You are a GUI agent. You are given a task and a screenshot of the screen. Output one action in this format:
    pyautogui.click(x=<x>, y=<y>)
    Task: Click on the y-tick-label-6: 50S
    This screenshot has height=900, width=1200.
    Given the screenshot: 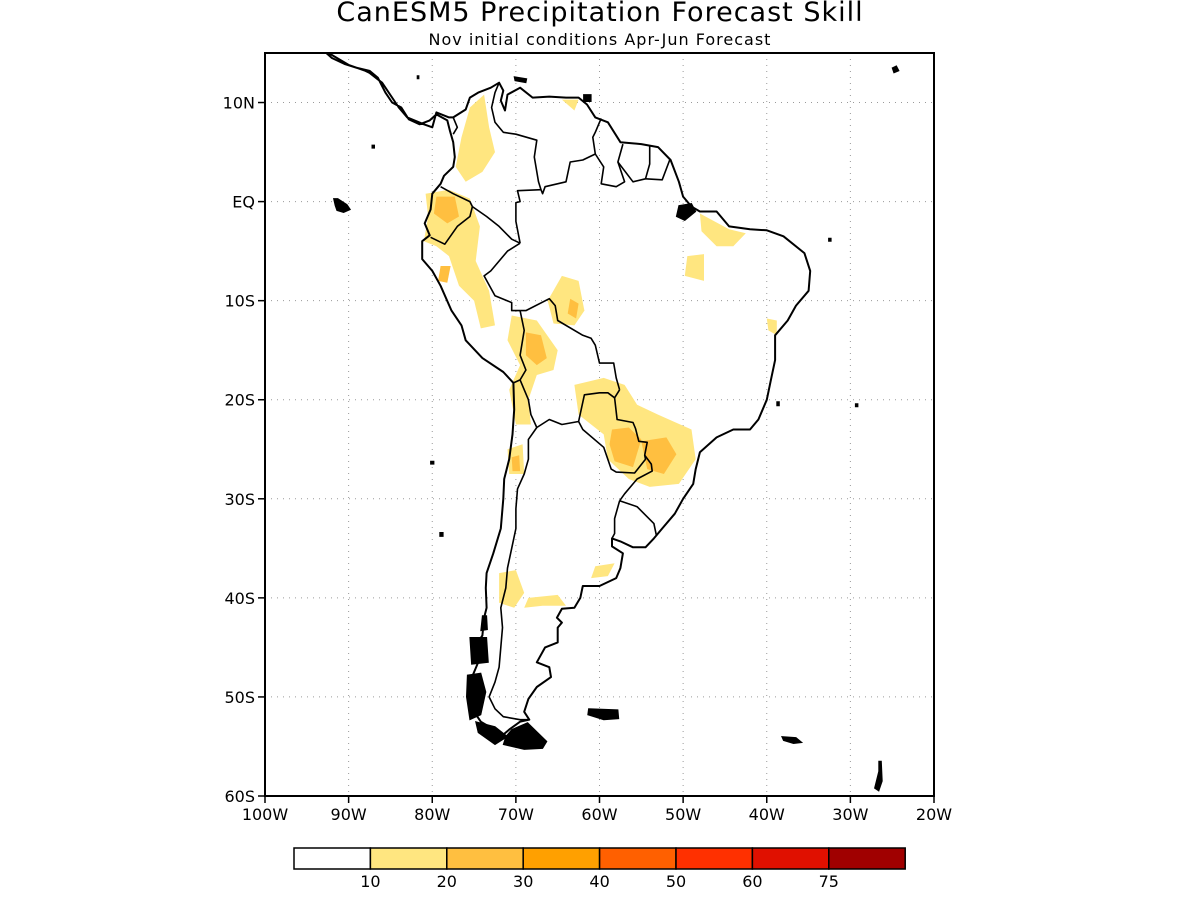 What is the action you would take?
    pyautogui.click(x=239, y=697)
    